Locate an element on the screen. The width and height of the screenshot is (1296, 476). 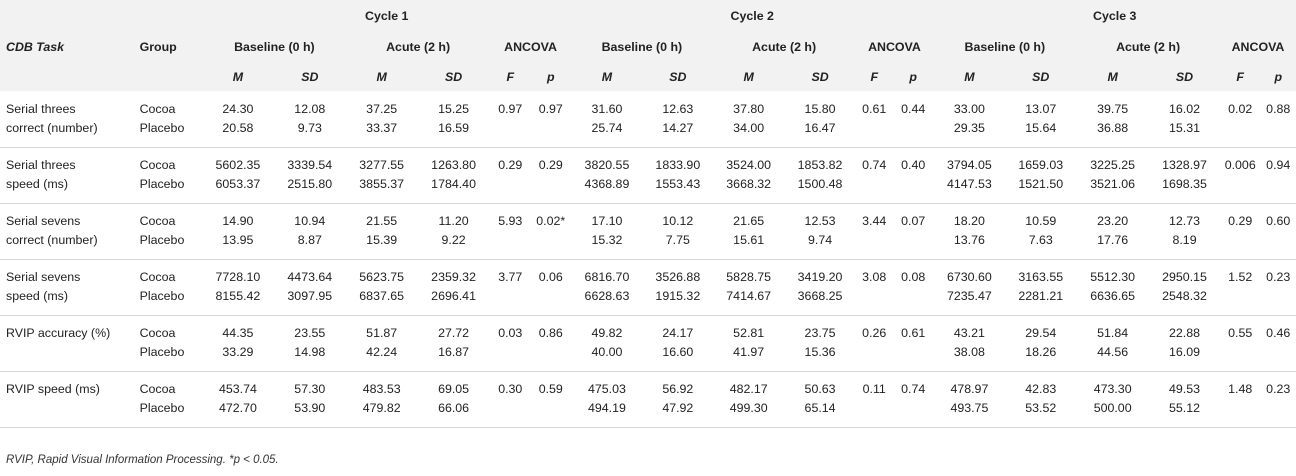
c1-ancova-label: ANCOVA is located at coordinates (530, 46).